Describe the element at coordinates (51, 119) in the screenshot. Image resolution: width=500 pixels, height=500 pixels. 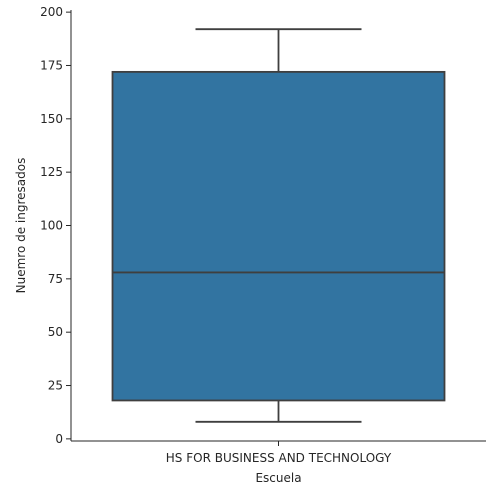
I see `y-tick-label: 150` at that location.